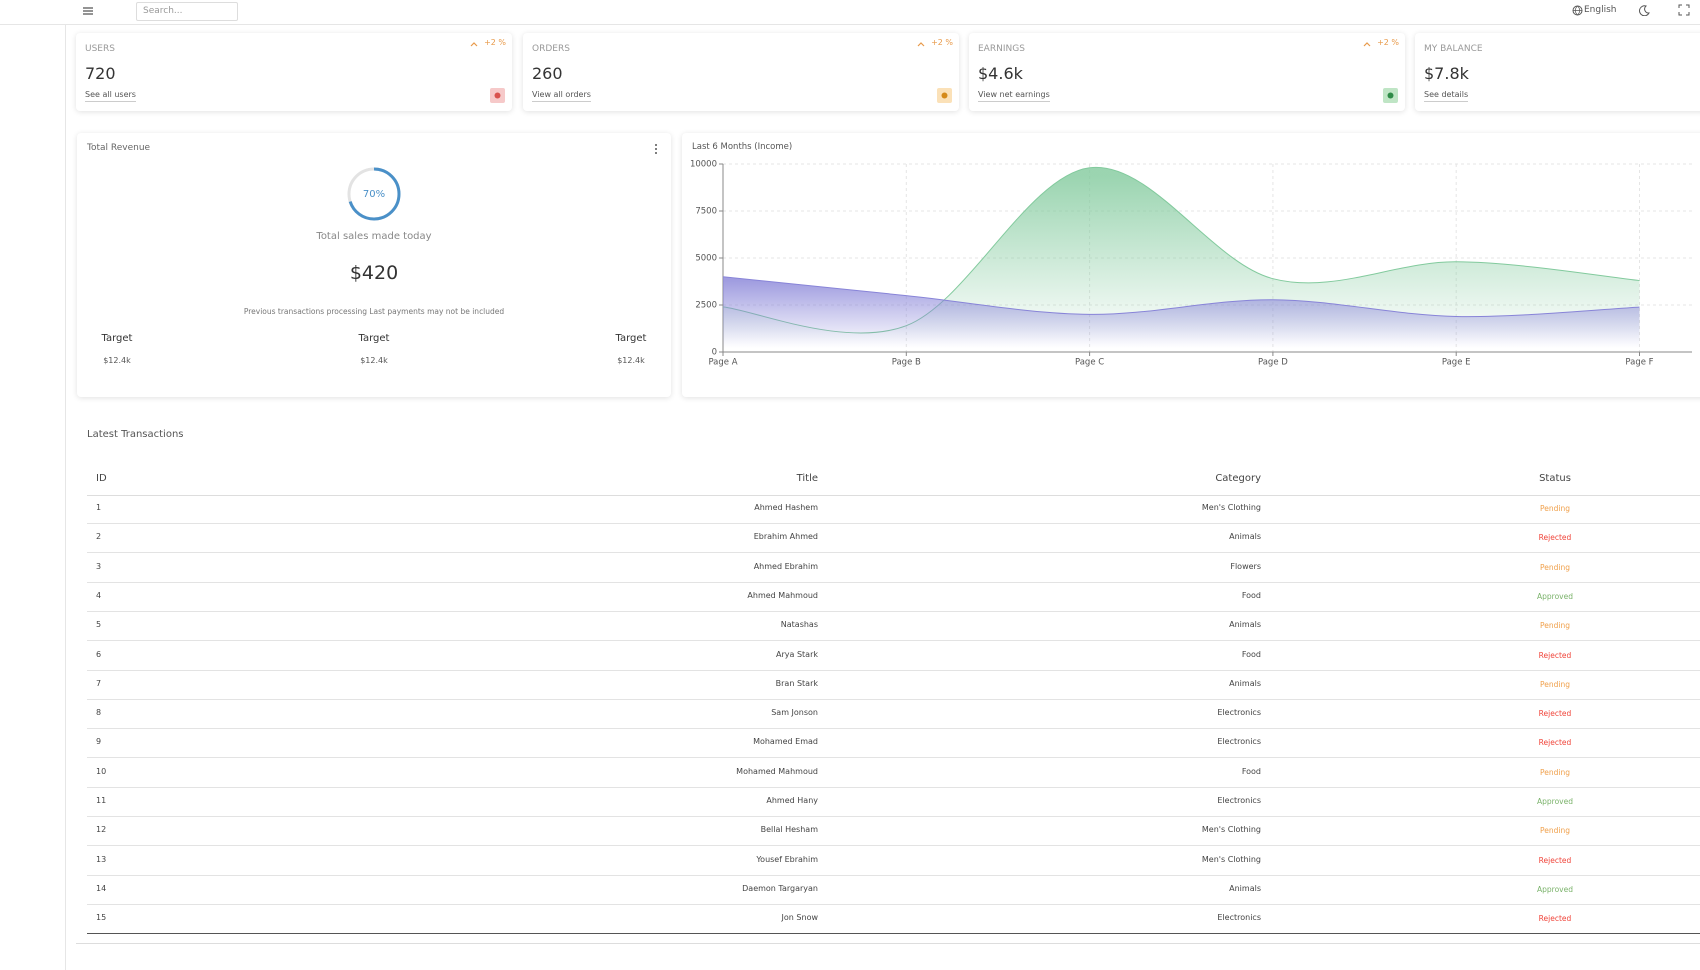 This screenshot has height=970, width=1700. I want to click on x-tick-label: Page C, so click(1089, 363).